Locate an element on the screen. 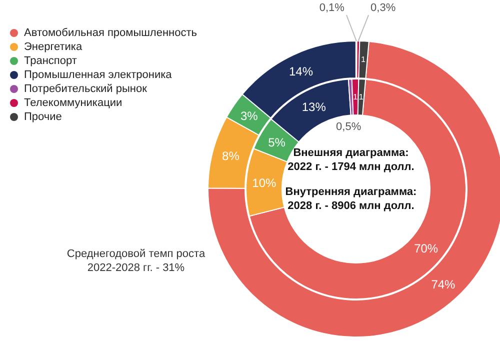 The image size is (500, 341). data-label: 74% is located at coordinates (443, 285).